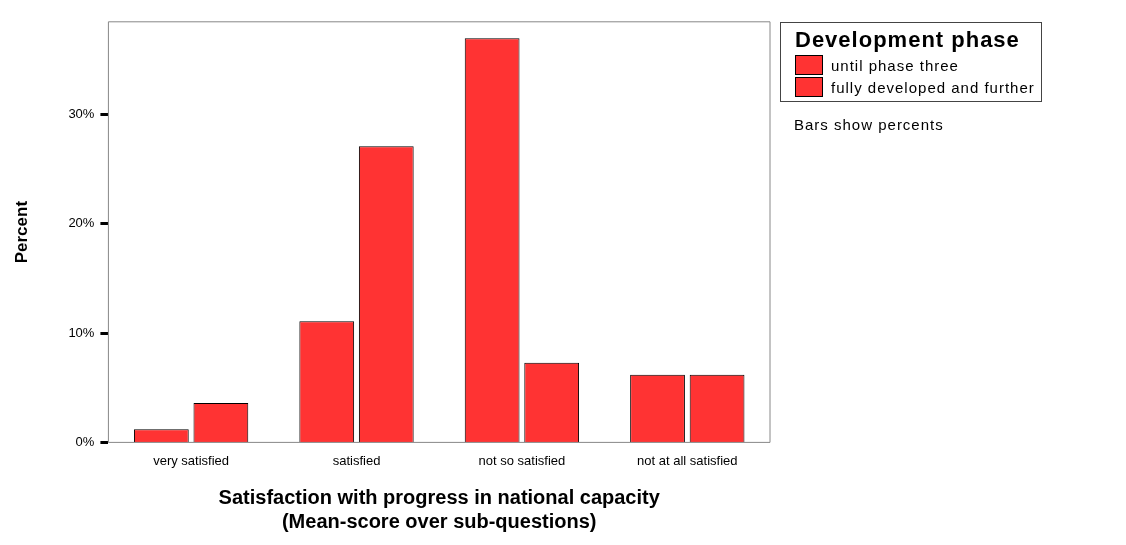  What do you see at coordinates (439, 508) in the screenshot?
I see `x-axis-title: Satisfaction with progress in national capacity (Mean-score over sub-questions)` at bounding box center [439, 508].